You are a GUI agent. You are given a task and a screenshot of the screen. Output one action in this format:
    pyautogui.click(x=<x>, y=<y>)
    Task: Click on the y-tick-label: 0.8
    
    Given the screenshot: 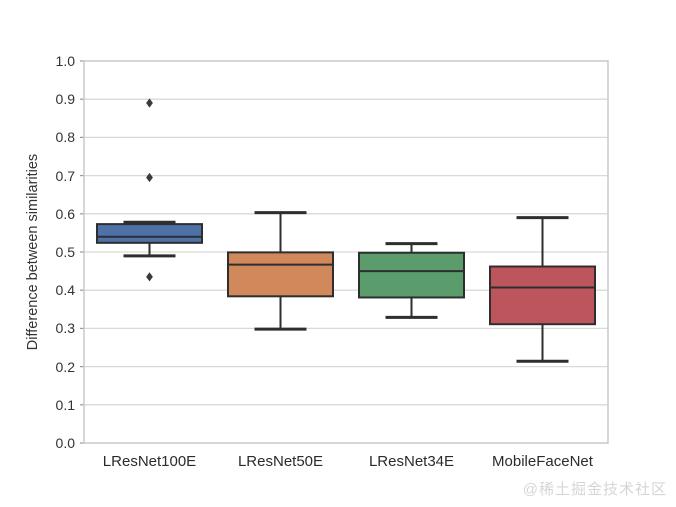 What is the action you would take?
    pyautogui.click(x=65, y=137)
    